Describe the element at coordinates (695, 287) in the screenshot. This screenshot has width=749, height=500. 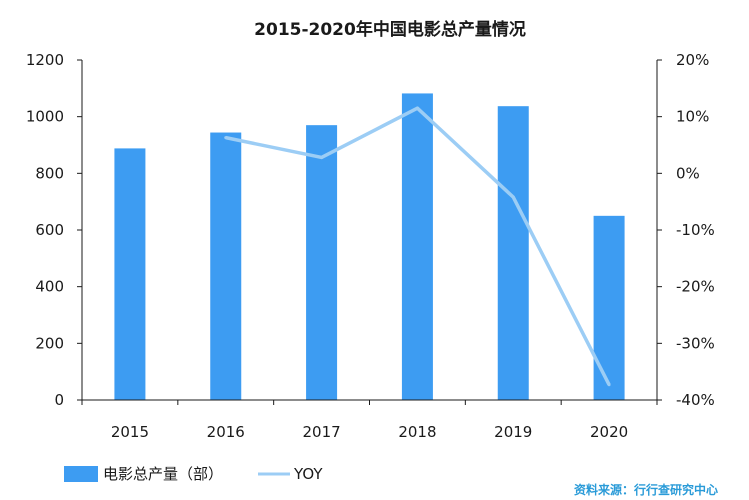
I see `y2-tick-label: -20%` at that location.